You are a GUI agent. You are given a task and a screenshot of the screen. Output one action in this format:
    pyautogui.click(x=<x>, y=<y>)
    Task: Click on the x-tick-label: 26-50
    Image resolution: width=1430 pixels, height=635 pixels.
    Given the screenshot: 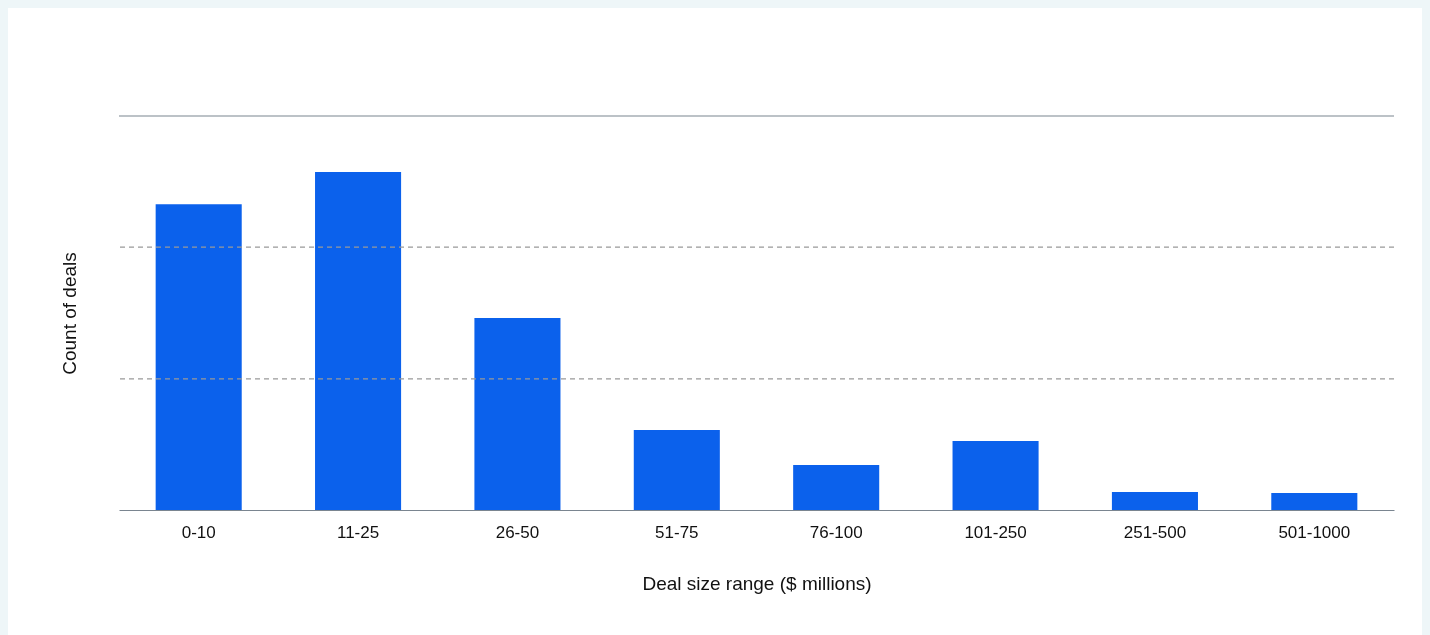 What is the action you would take?
    pyautogui.click(x=517, y=532)
    